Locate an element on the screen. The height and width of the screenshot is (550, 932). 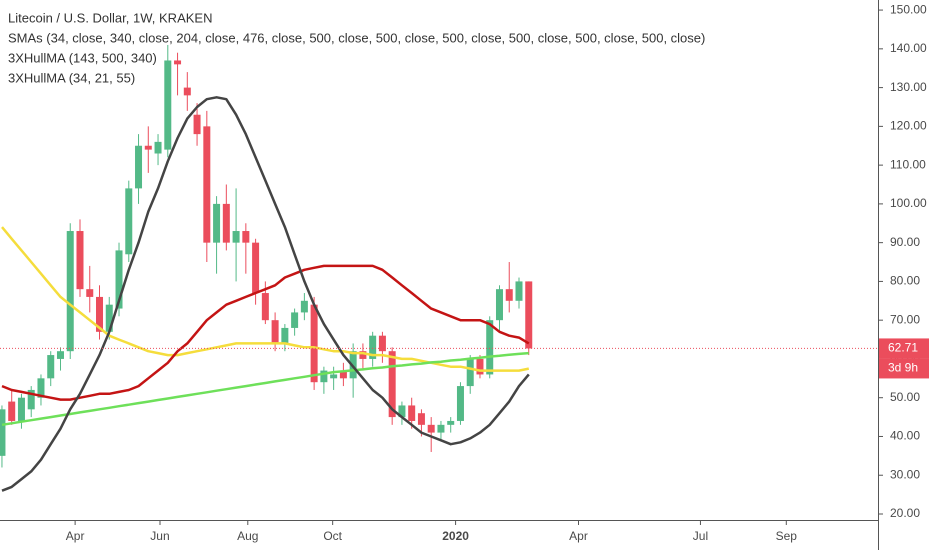
y-tick-label: 140.00 is located at coordinates (908, 48).